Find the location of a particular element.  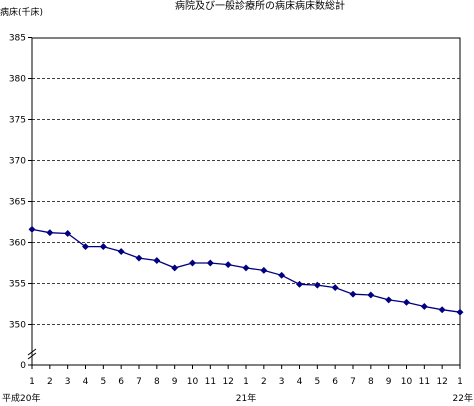

y-tick-label: 385 is located at coordinates (17, 39).